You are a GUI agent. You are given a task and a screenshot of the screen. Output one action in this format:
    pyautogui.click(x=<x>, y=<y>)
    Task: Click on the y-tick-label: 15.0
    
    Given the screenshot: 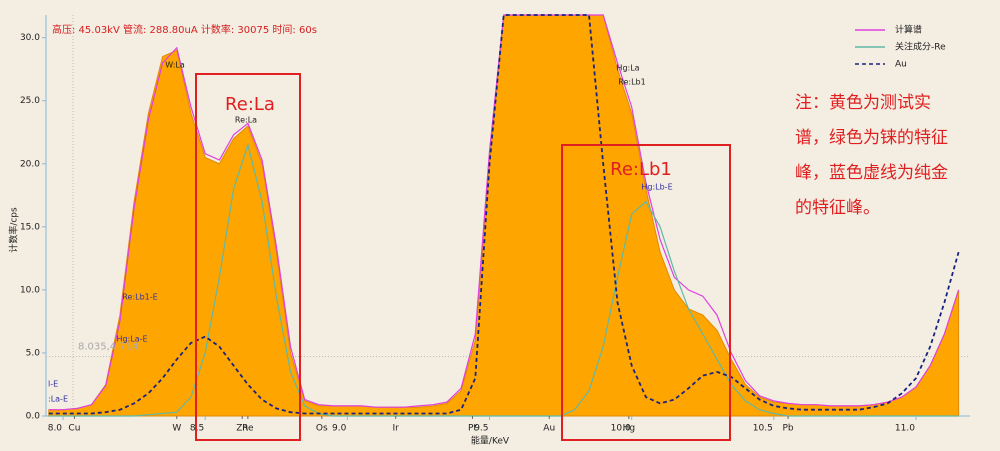 What is the action you would take?
    pyautogui.click(x=30, y=227)
    